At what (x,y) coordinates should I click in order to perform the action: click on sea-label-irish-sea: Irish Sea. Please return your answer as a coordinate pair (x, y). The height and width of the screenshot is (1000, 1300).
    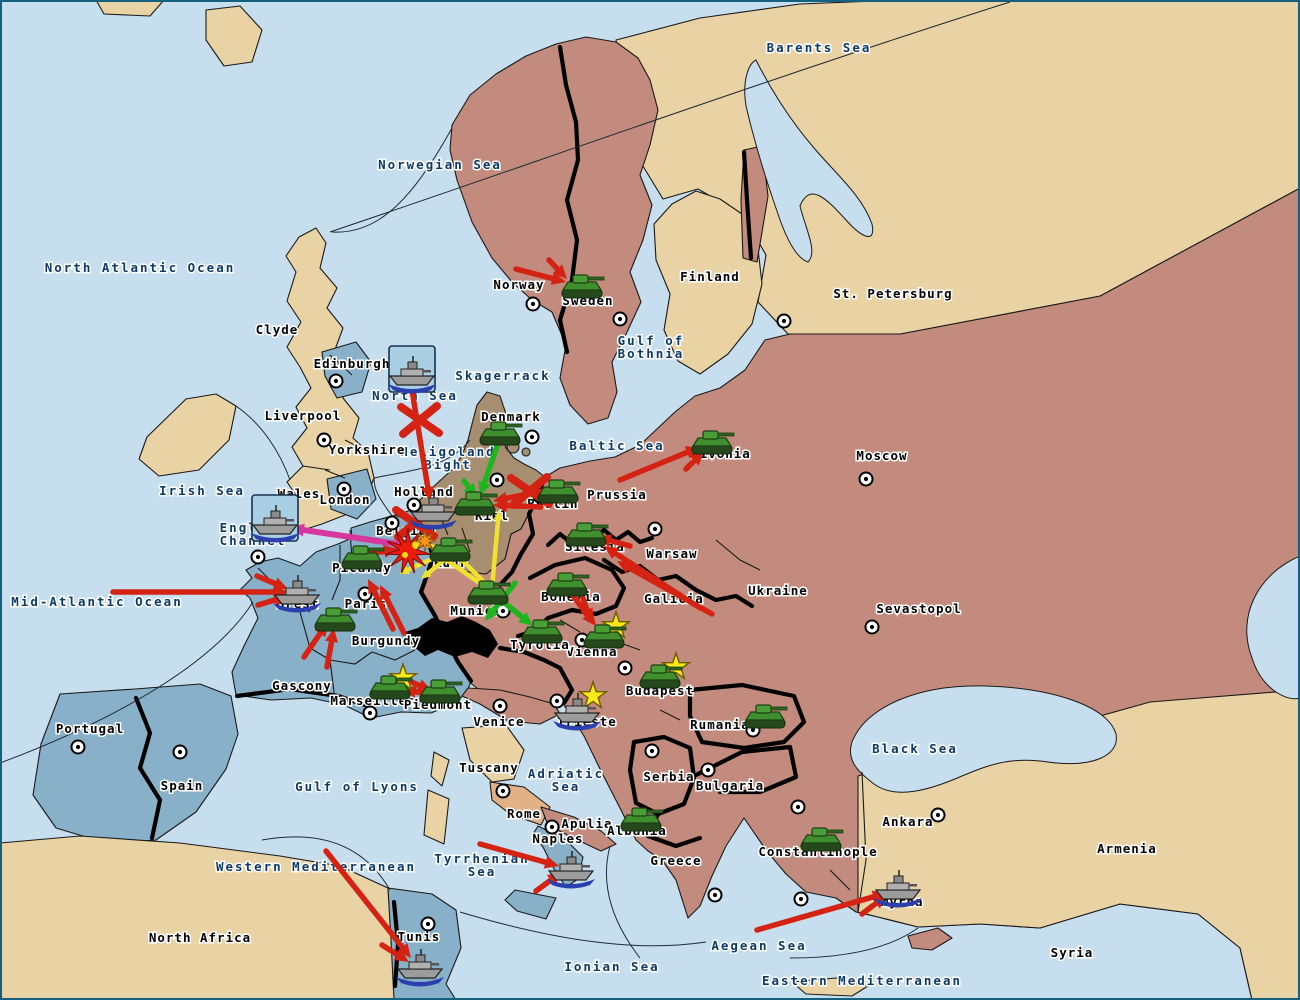
    Looking at the image, I should click on (202, 490).